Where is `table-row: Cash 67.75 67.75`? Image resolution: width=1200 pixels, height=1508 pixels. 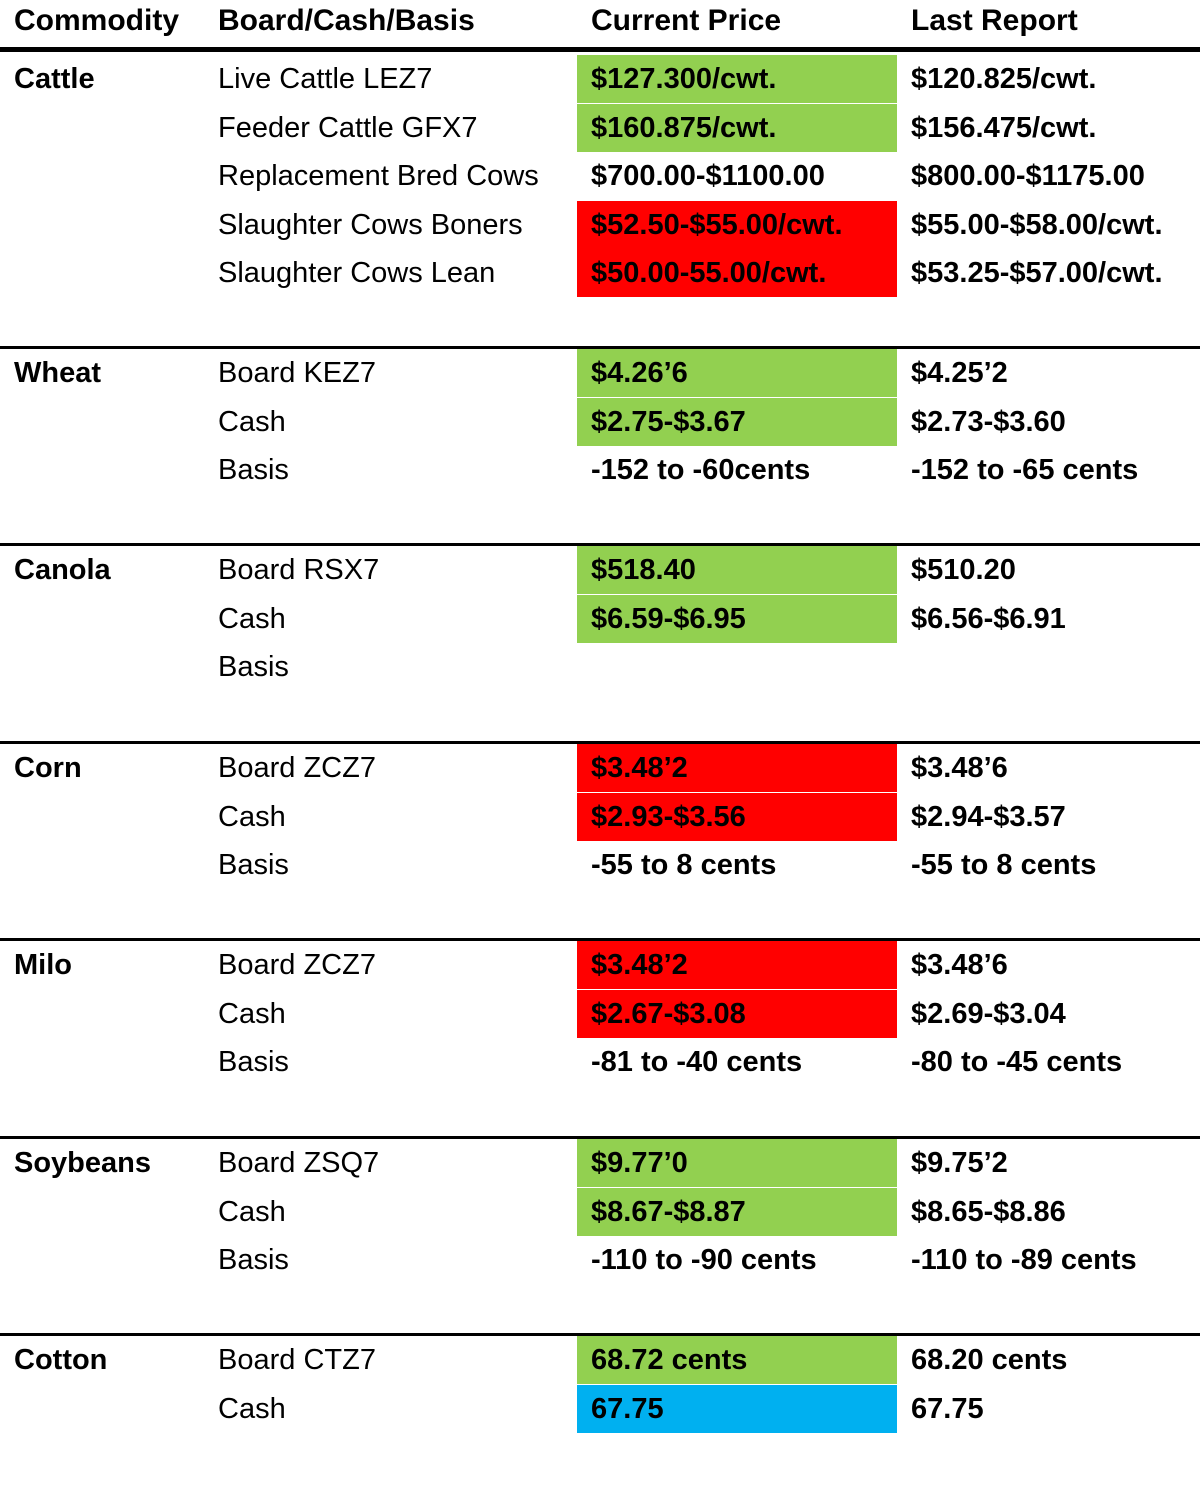 table-row: Cash 67.75 67.75 is located at coordinates (600, 1408).